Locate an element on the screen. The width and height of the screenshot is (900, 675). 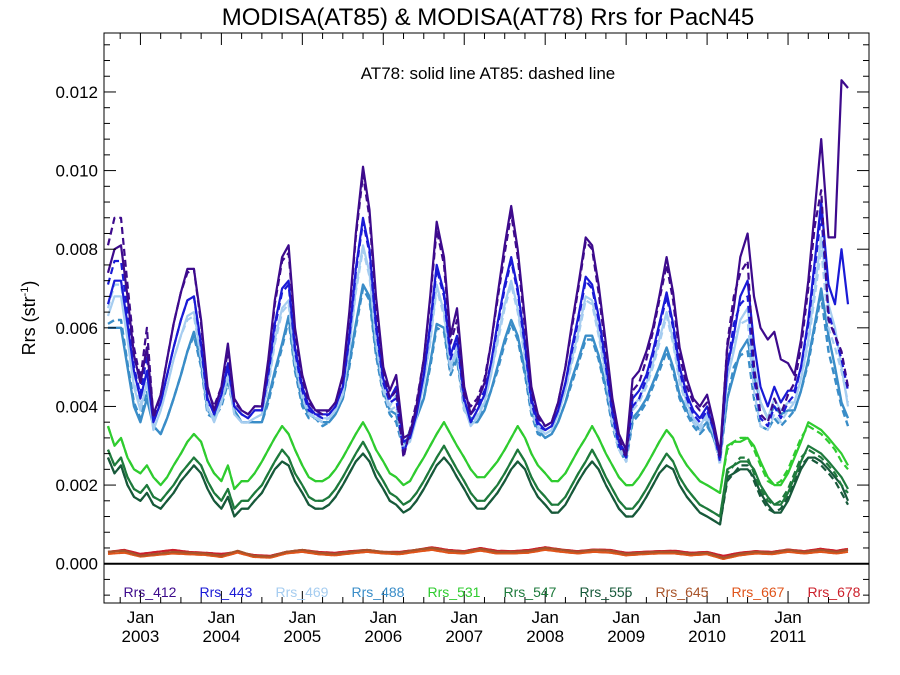
y-tick-label: 0.008 is located at coordinates (76, 249).